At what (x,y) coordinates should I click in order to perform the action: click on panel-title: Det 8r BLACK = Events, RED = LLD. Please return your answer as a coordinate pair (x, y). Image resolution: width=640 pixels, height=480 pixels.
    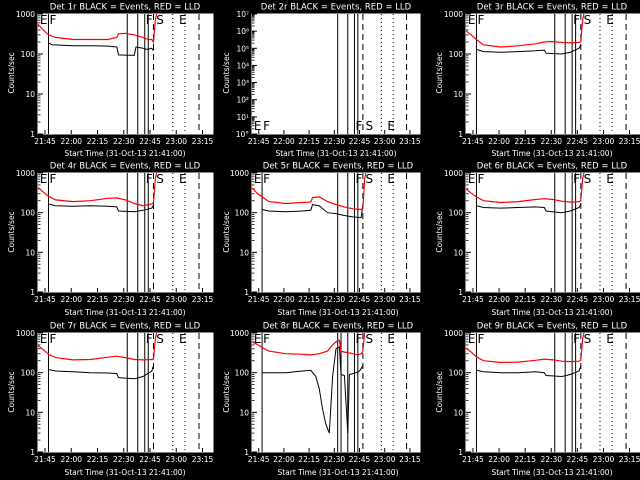
    Looking at the image, I should click on (338, 327).